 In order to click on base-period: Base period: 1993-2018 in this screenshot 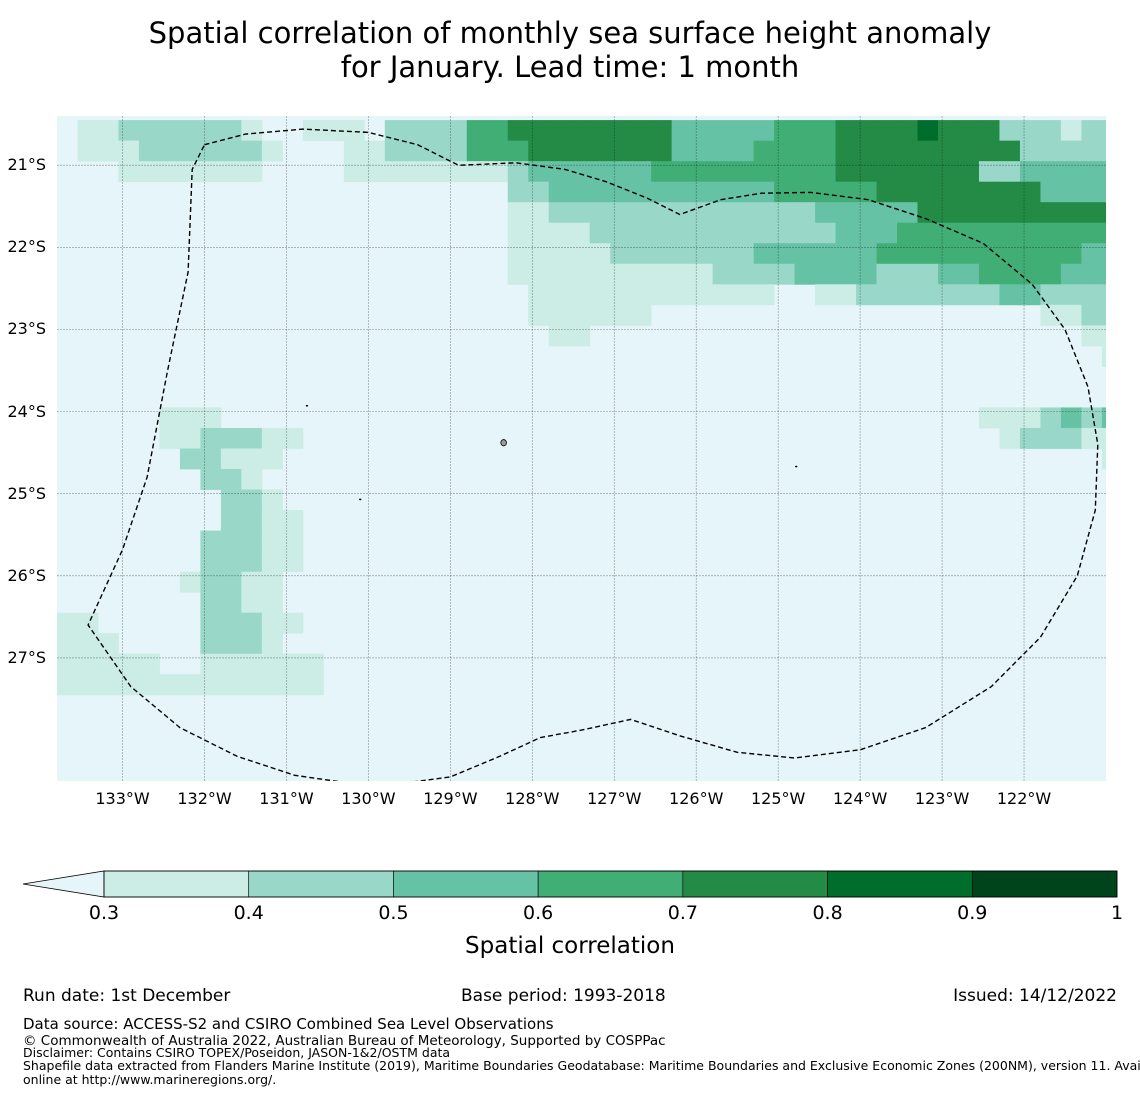, I will do `click(563, 996)`.